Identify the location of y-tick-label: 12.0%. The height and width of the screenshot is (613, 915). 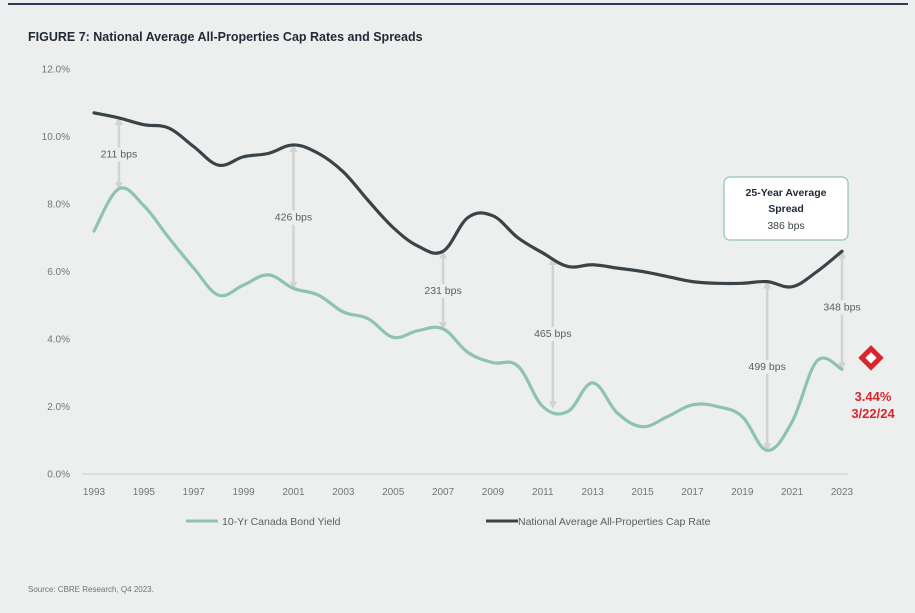
(56, 70).